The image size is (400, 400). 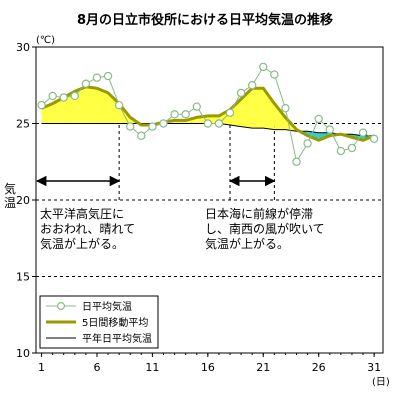 I want to click on y-axis-label: 気温, so click(x=10, y=195).